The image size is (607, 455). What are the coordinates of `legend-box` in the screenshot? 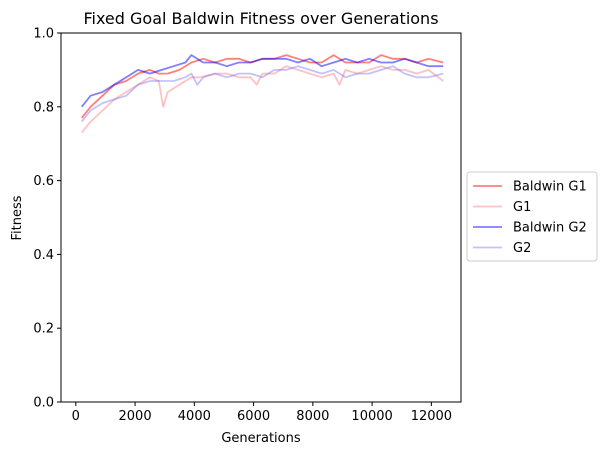 It's located at (532, 216).